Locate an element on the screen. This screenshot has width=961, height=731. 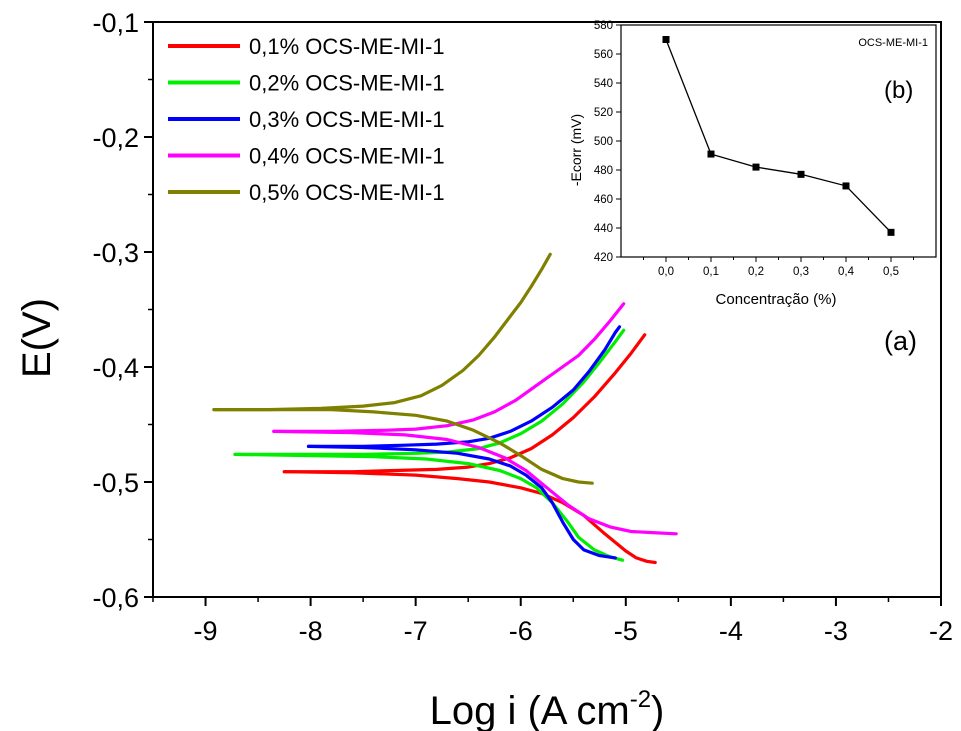
inset-x-tick-label: 0,2 is located at coordinates (756, 272).